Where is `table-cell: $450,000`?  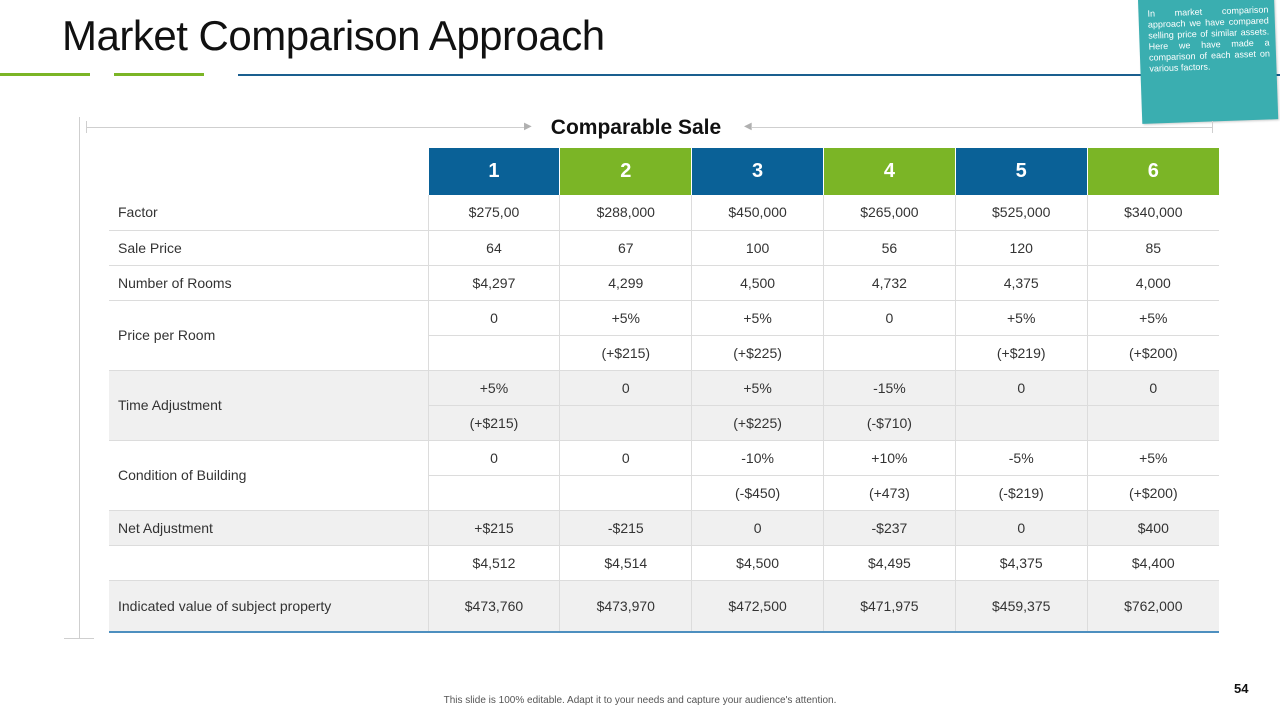 table-cell: $450,000 is located at coordinates (757, 213).